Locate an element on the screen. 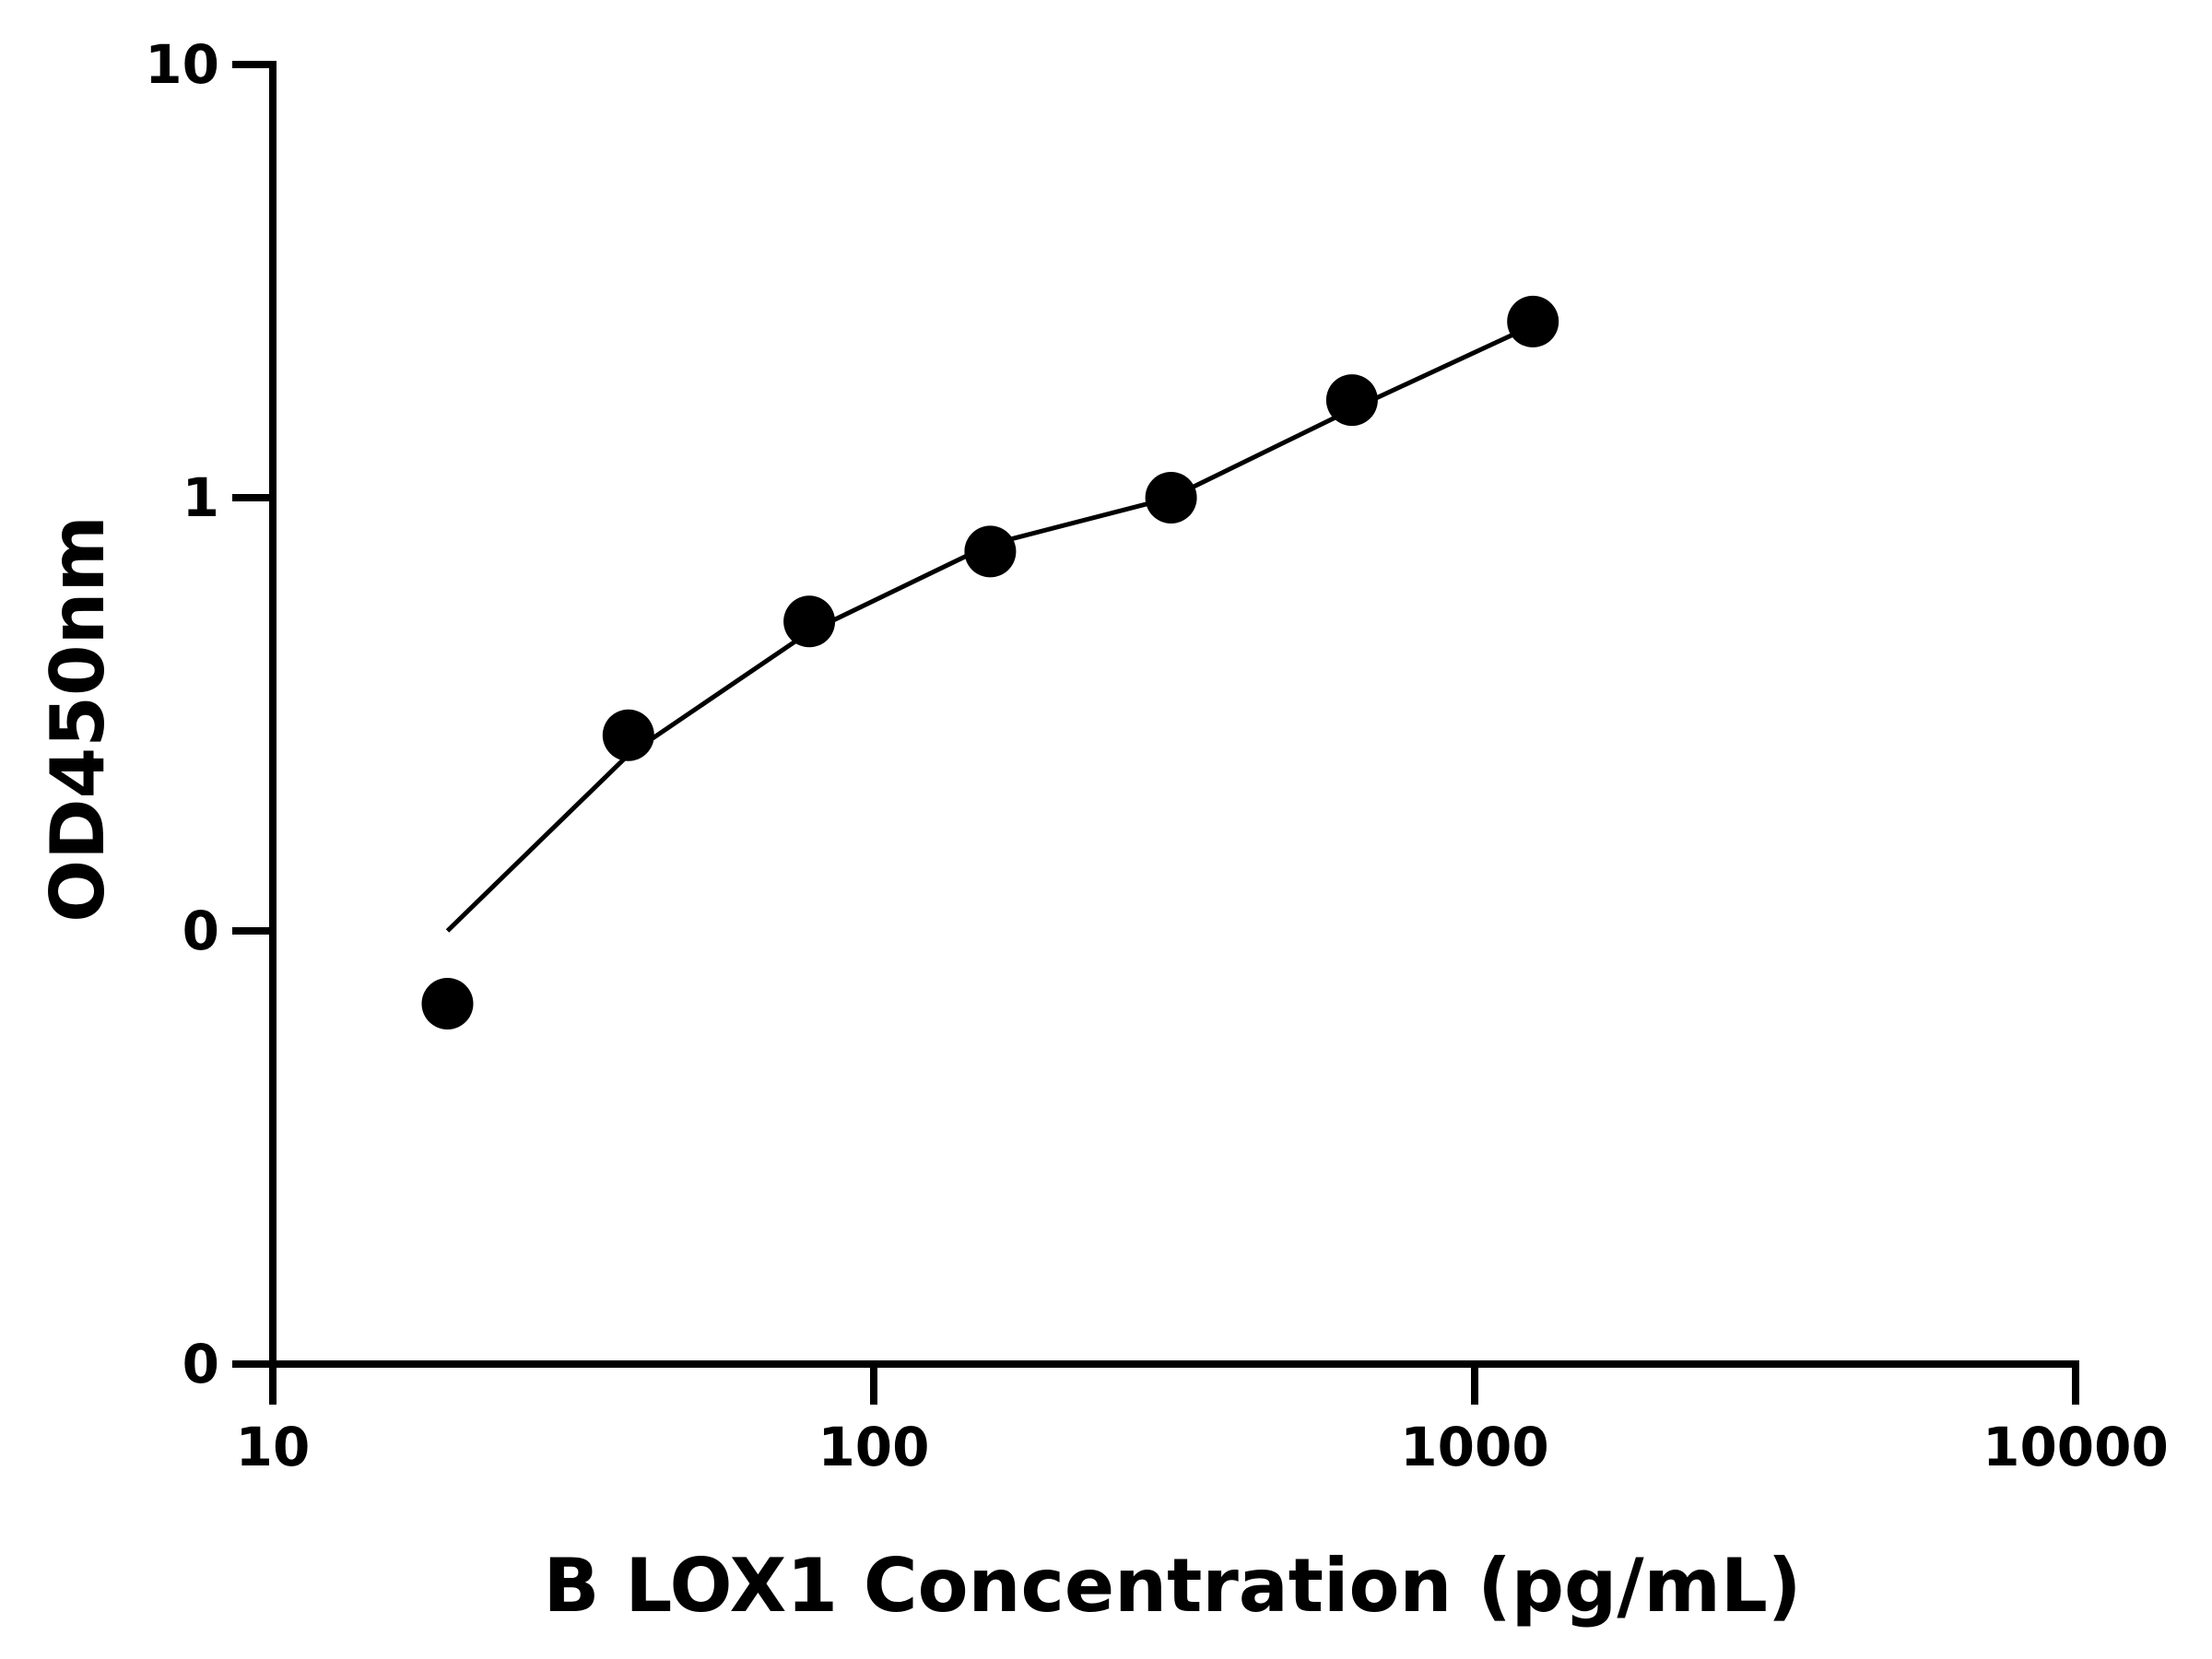 This screenshot has width=2212, height=1659. y-tick-label: 1 is located at coordinates (200, 497).